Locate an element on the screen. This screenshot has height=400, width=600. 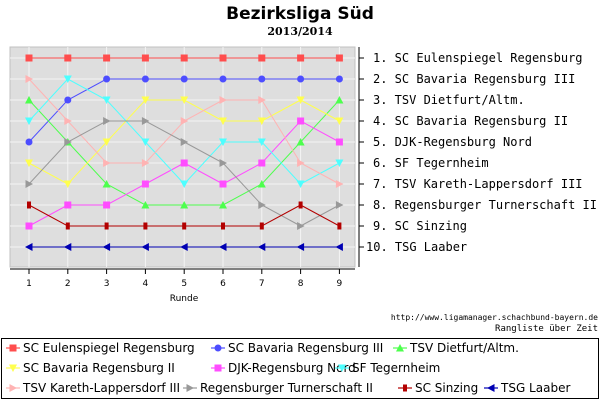
rank-label: 4. SC Bavaria Regensburg II is located at coordinates (470, 121).